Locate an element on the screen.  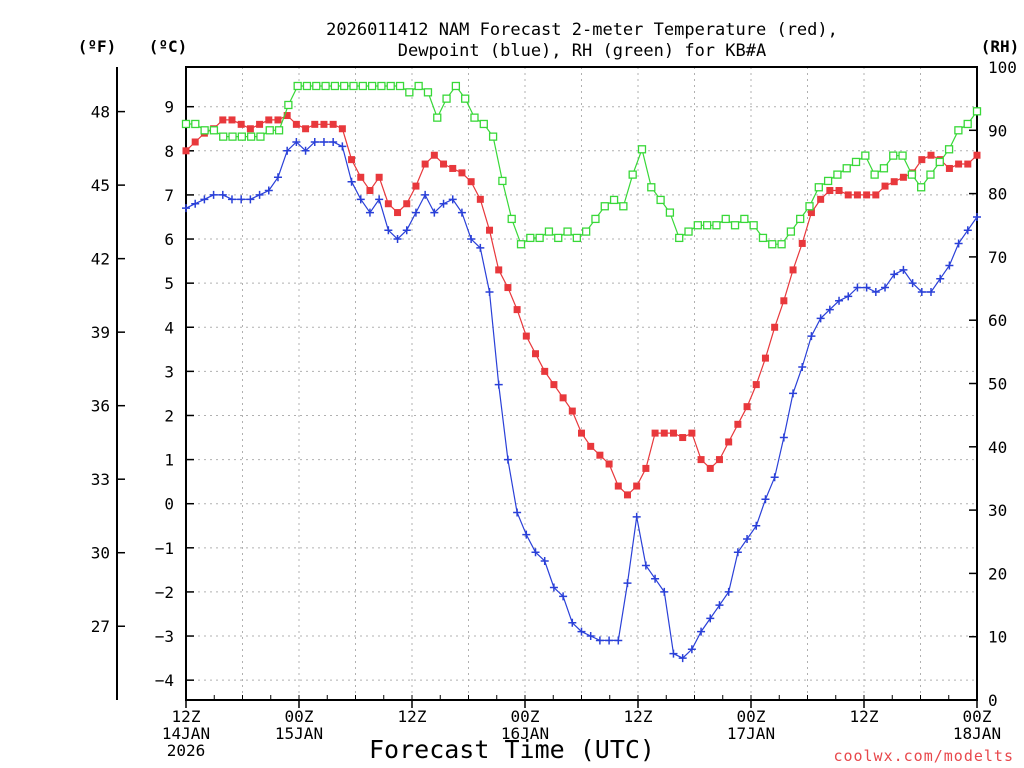
x-tick-label: 15JAN is located at coordinates (299, 733).